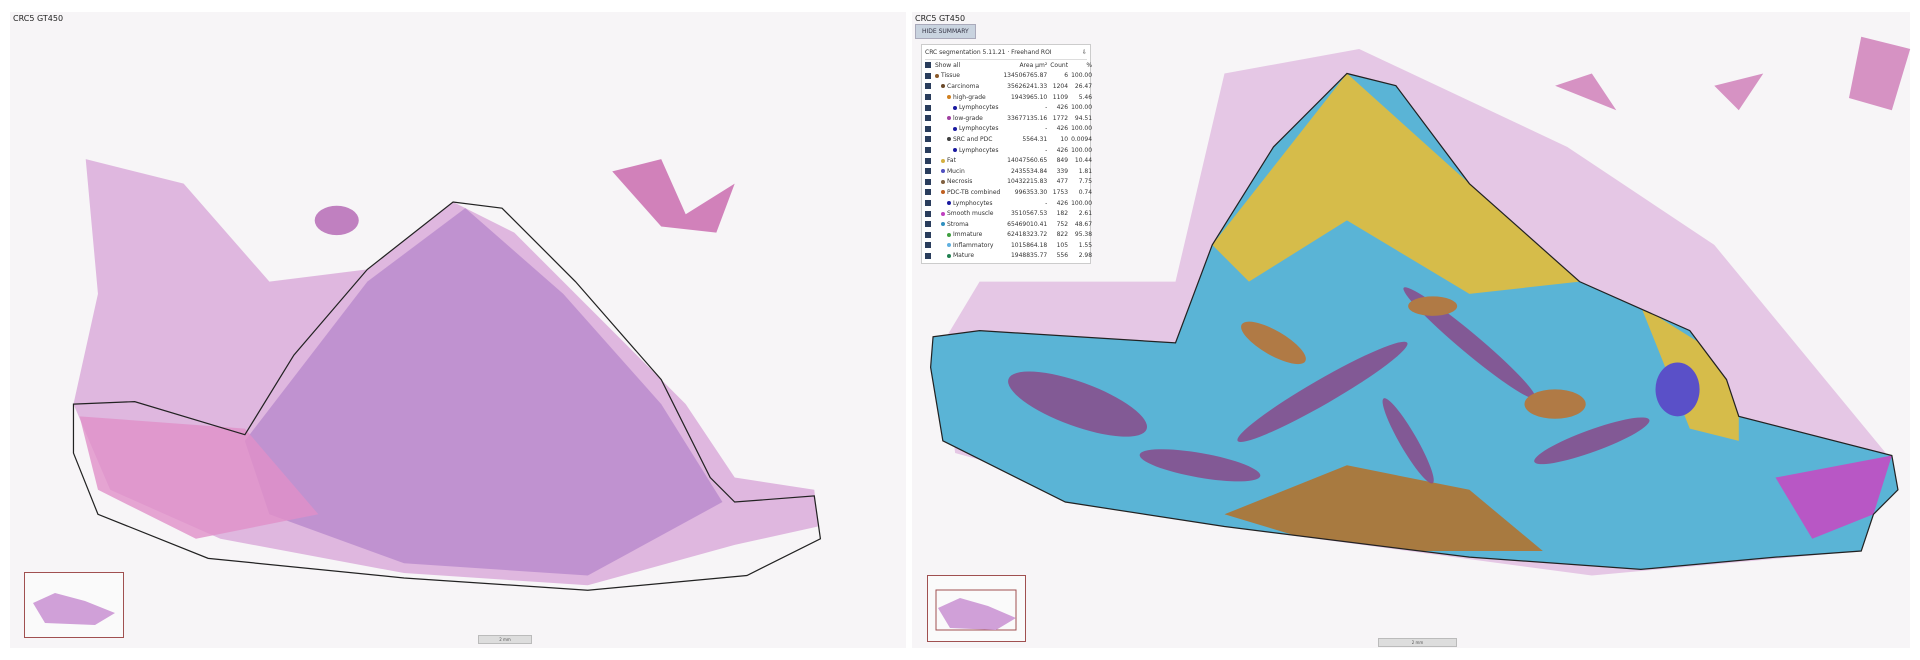 This screenshot has width=1920, height=660. I want to click on export-icon: ⇩, so click(1084, 52).